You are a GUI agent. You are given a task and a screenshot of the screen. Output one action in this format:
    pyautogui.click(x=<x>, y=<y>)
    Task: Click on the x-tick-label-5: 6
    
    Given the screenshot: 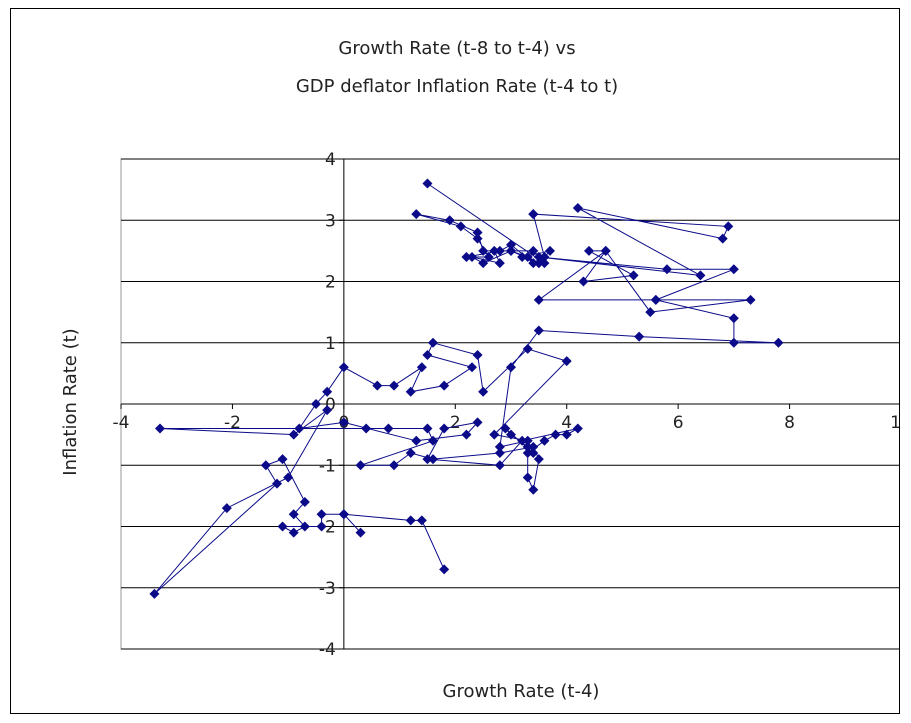 What is the action you would take?
    pyautogui.click(x=678, y=423)
    